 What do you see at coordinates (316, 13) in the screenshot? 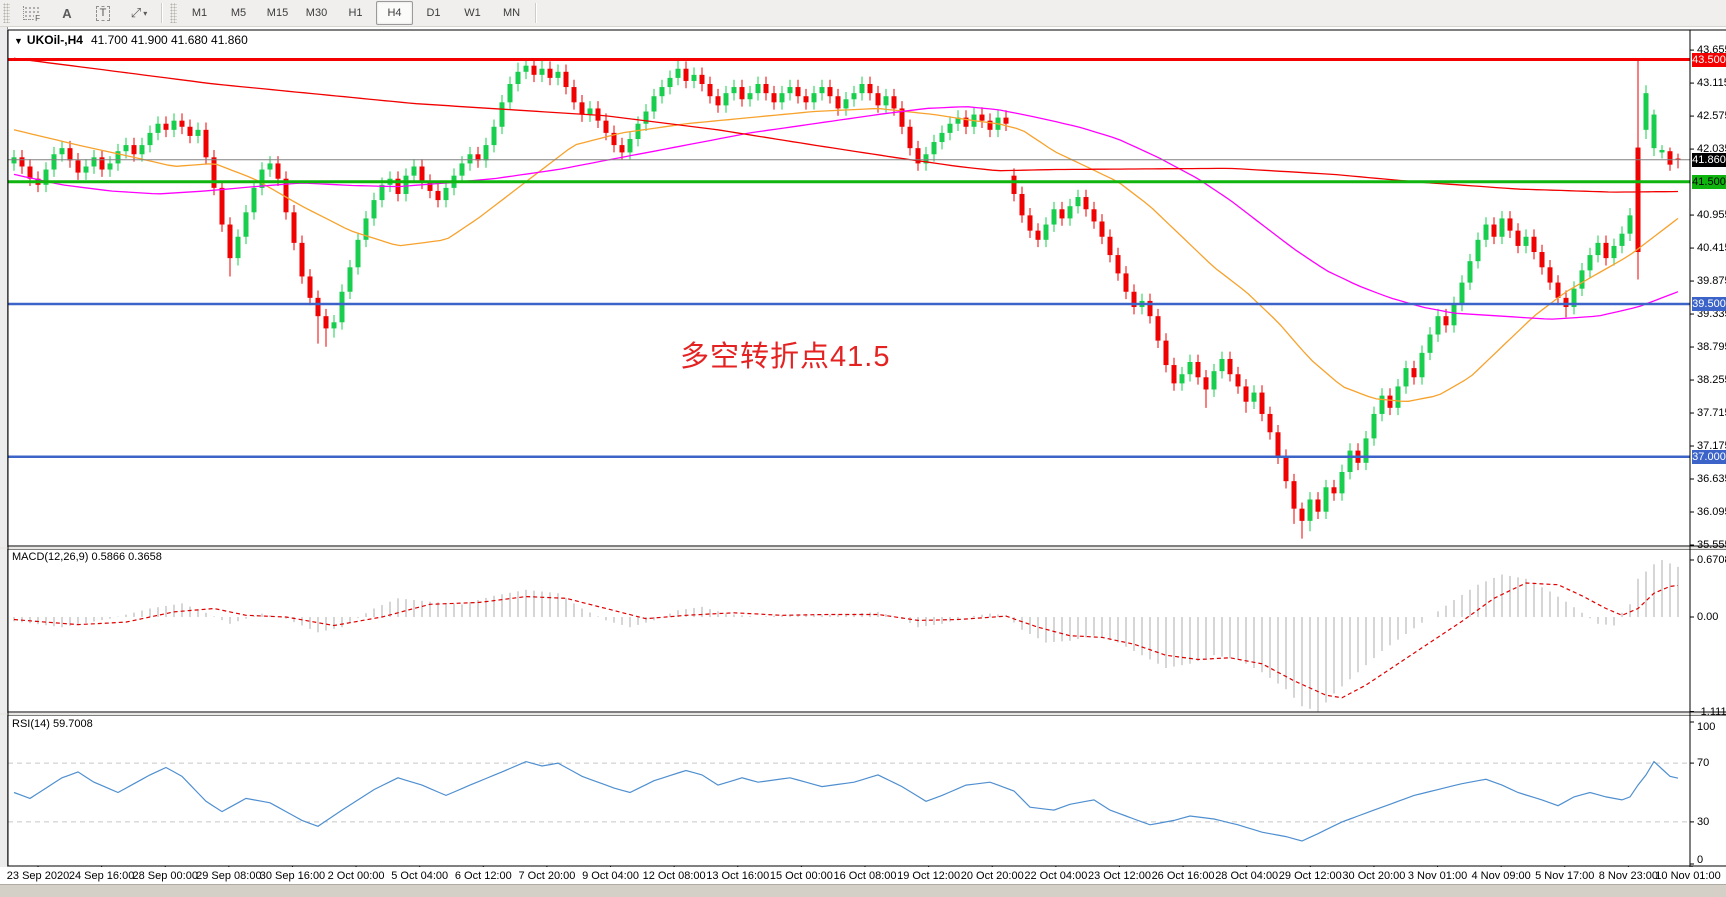
I see `timeframe-button-m30: M30` at bounding box center [316, 13].